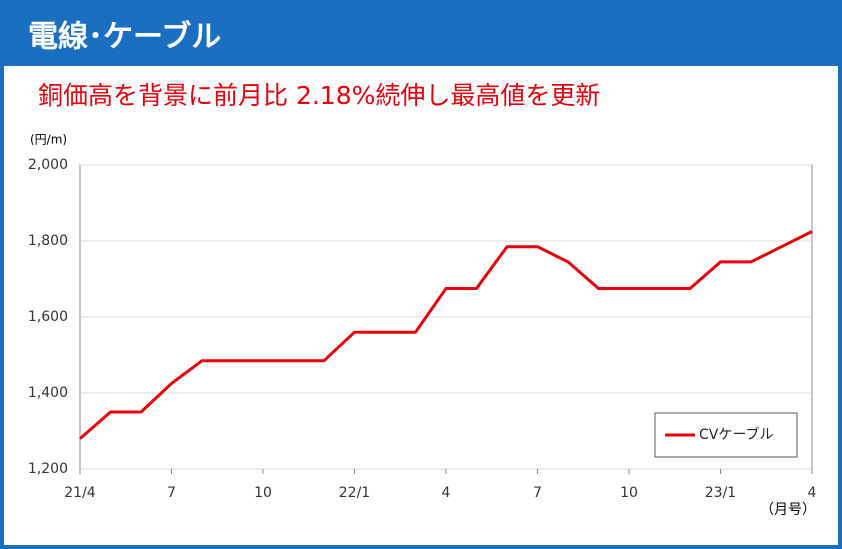 Image resolution: width=842 pixels, height=549 pixels. Describe the element at coordinates (124, 37) in the screenshot. I see `header-title: 電線･ケーブル` at that location.